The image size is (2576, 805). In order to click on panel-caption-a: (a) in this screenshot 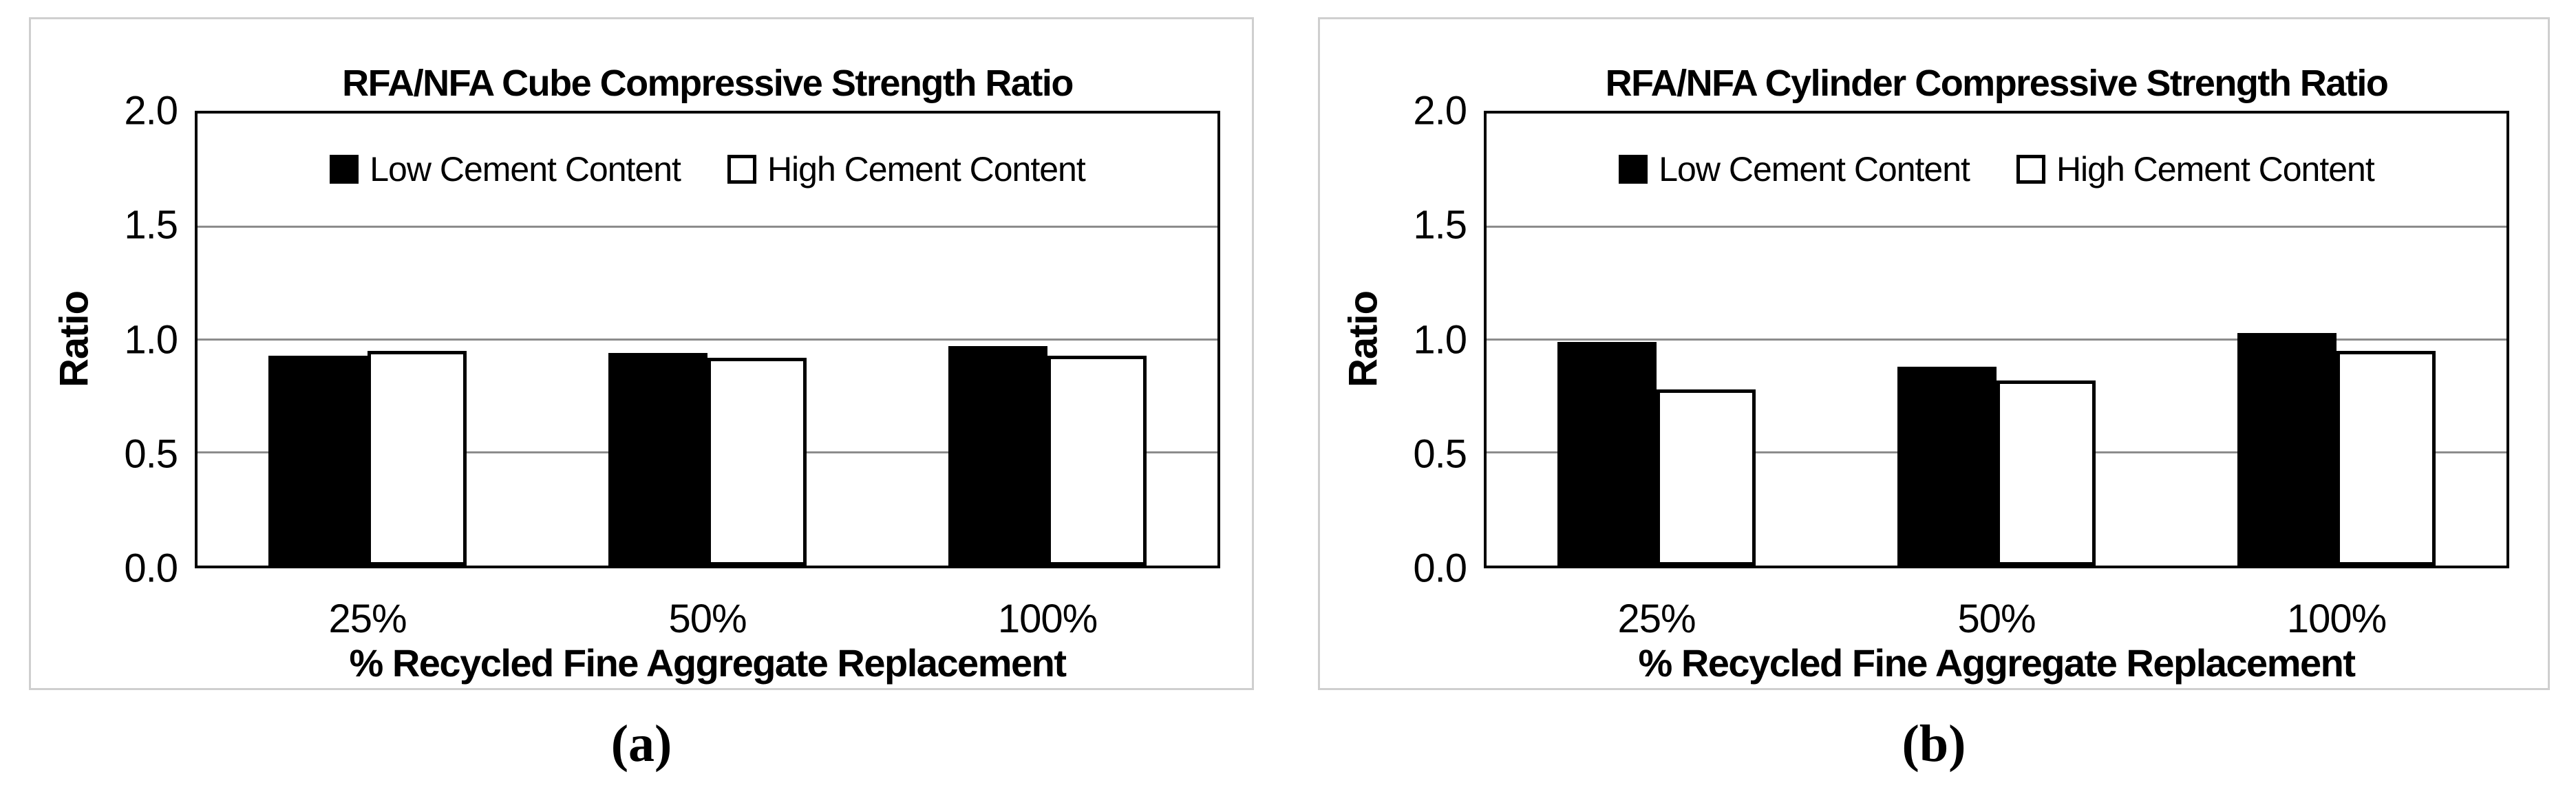, I will do `click(641, 744)`.